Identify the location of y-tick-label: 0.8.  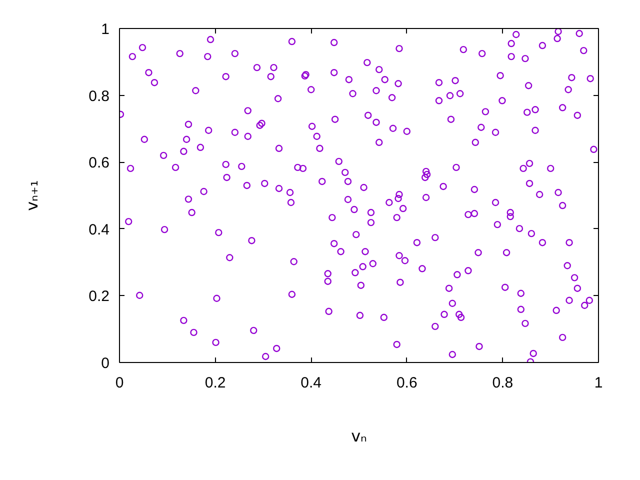
(99, 96).